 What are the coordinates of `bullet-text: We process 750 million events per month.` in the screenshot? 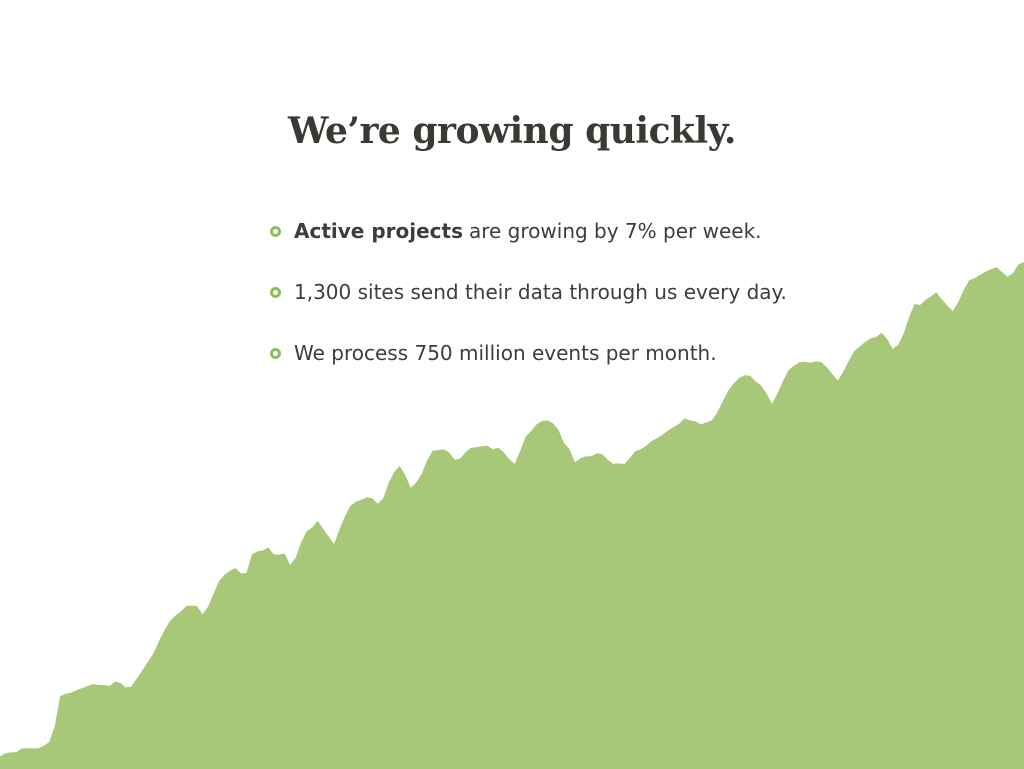 It's located at (505, 353).